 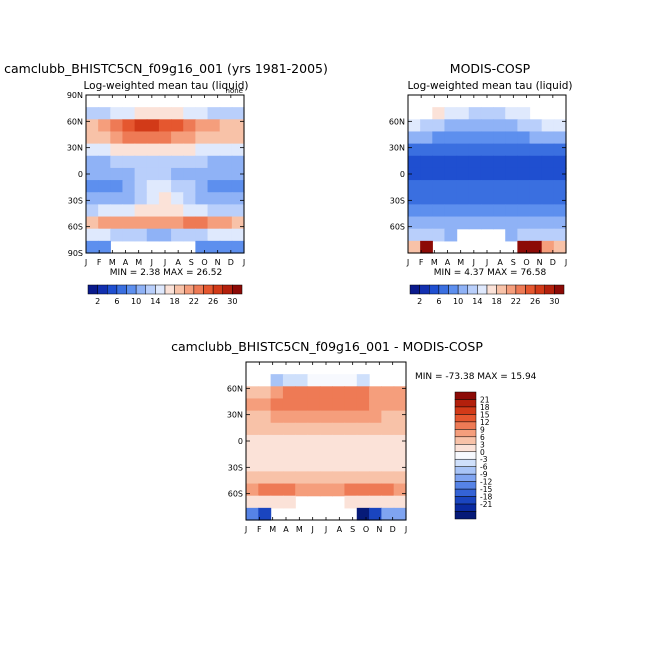 What do you see at coordinates (484, 467) in the screenshot?
I see `colorbar-label: -6` at bounding box center [484, 467].